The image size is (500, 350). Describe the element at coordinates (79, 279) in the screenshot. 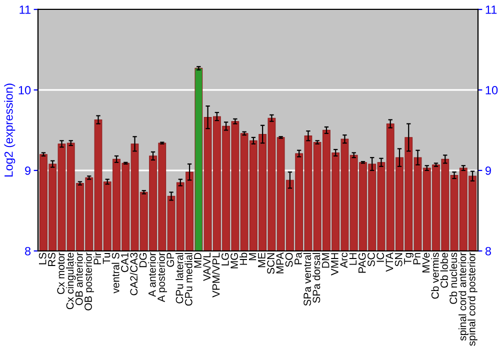

I see `x-tick-label: OB anterior` at that location.